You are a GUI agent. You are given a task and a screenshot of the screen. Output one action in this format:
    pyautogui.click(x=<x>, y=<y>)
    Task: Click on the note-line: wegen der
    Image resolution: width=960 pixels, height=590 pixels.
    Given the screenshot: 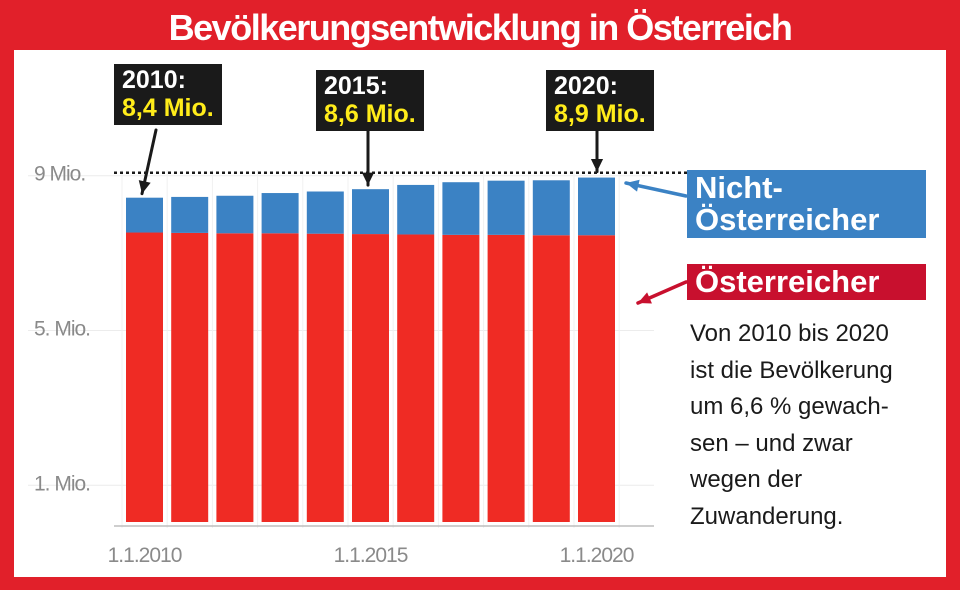 What is the action you would take?
    pyautogui.click(x=746, y=479)
    